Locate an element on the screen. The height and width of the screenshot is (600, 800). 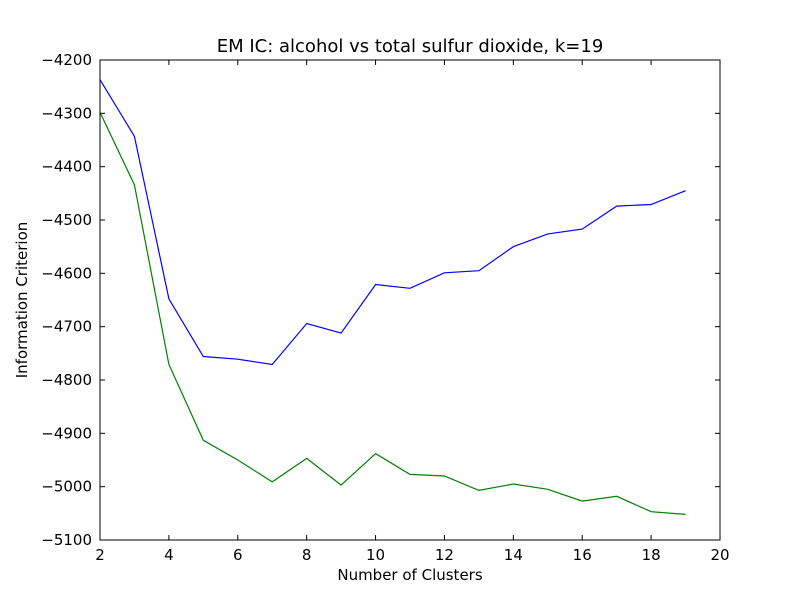
y-tick-label: −4900 is located at coordinates (66, 433).